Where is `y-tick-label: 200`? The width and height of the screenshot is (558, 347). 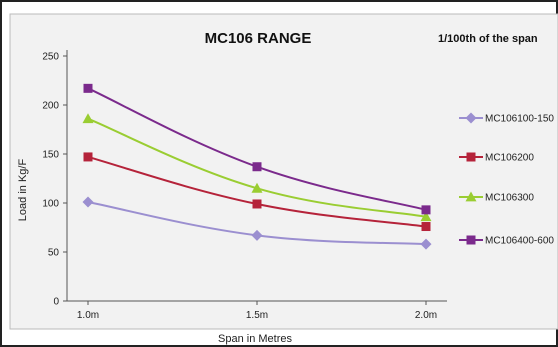 y-tick-label: 200 is located at coordinates (50, 106).